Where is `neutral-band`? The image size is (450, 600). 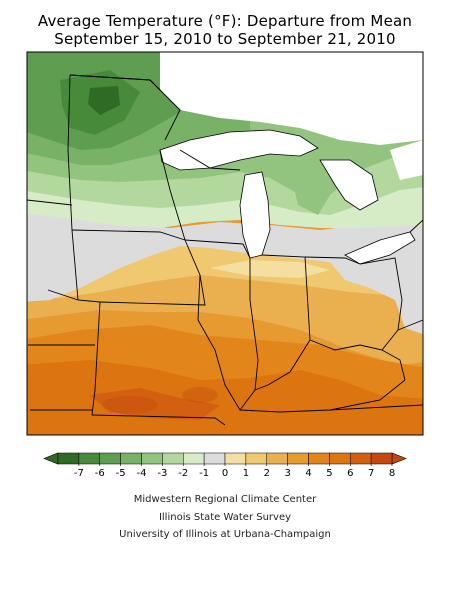 neutral-band is located at coordinates (225, 257).